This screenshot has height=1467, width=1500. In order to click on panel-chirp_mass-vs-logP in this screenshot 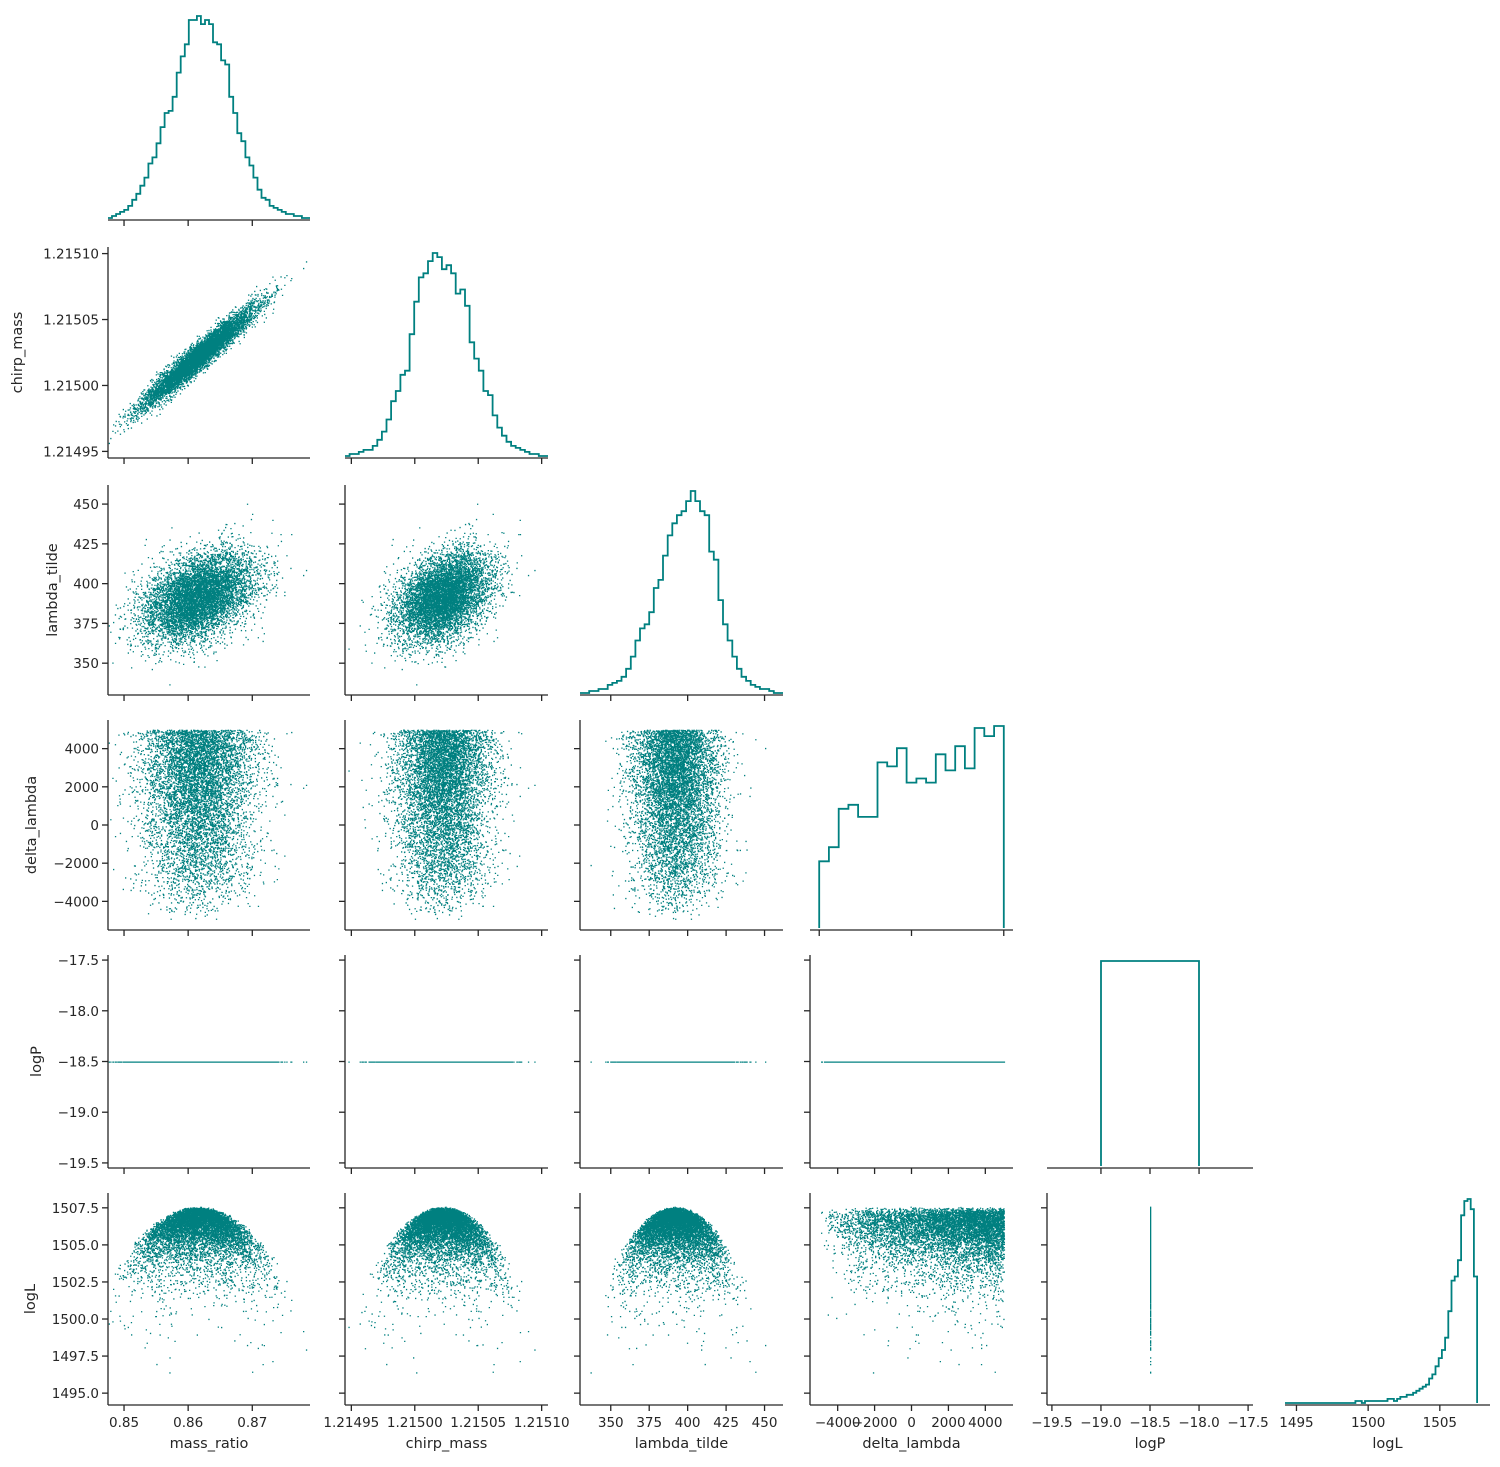, I will do `click(443, 1064)`.